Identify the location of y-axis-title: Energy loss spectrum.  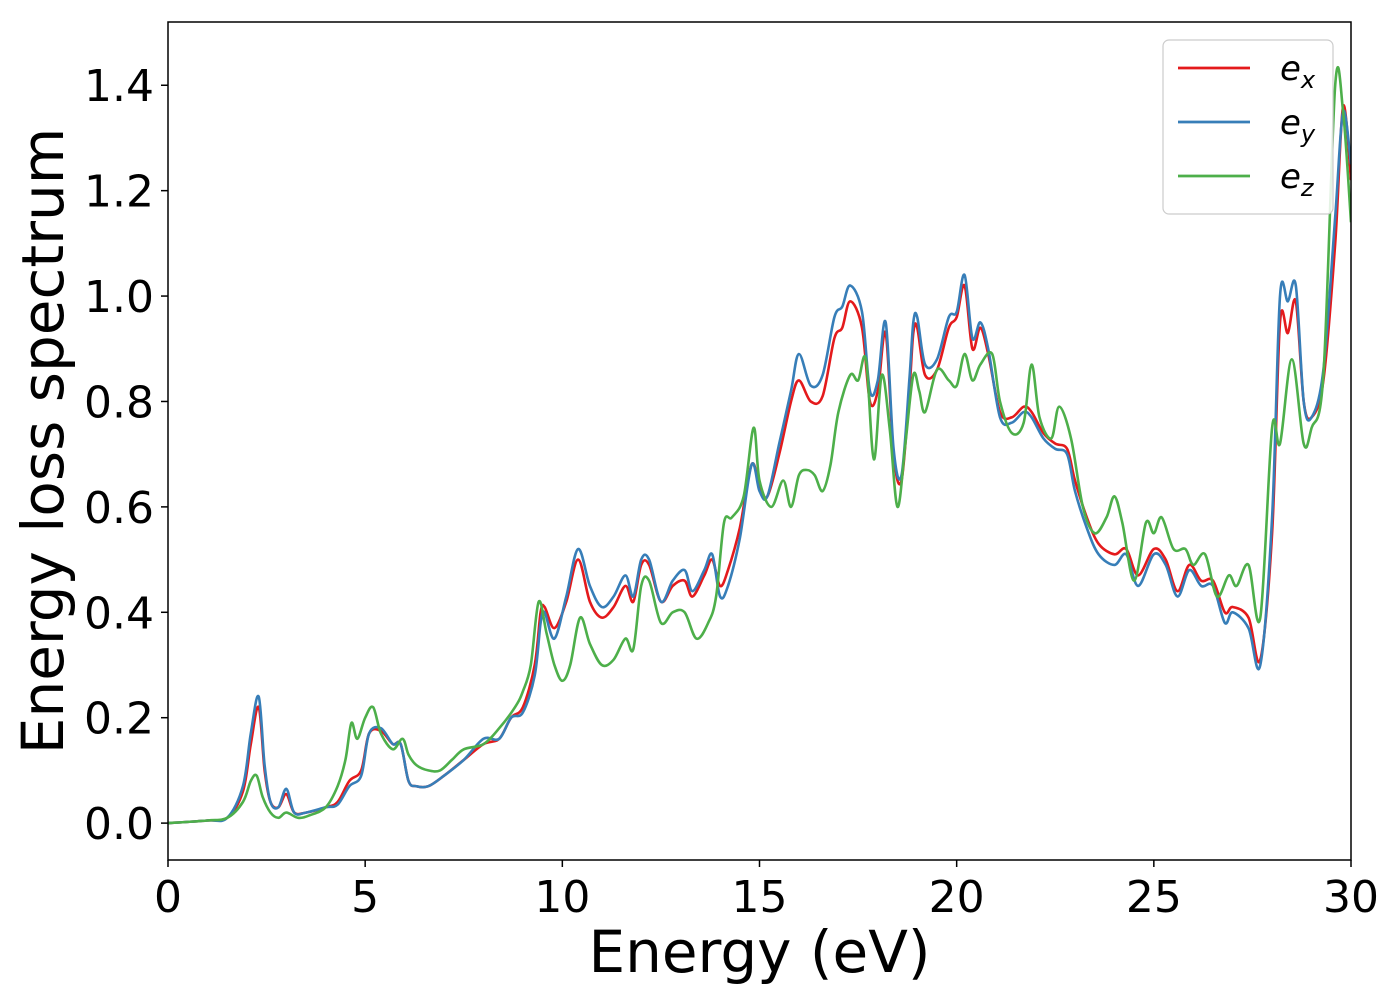
(43, 441).